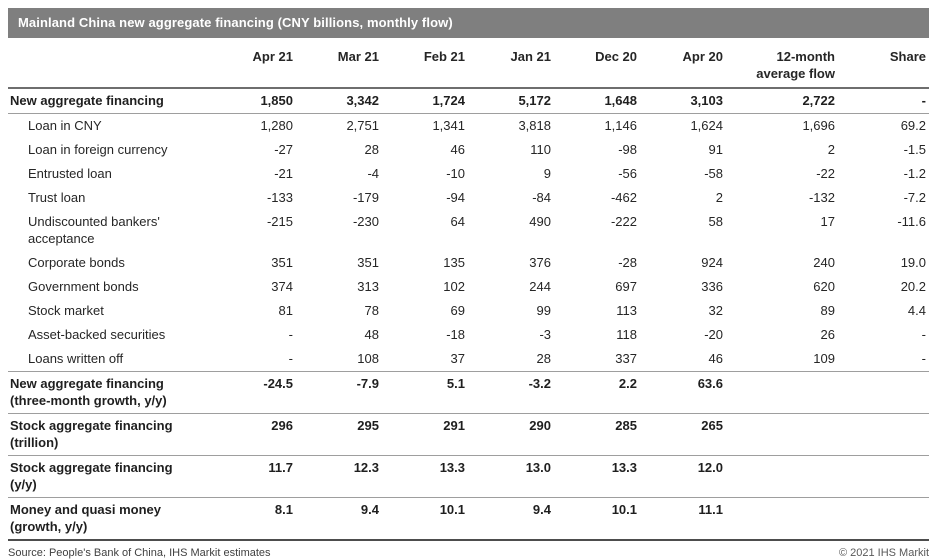 The width and height of the screenshot is (937, 559). What do you see at coordinates (511, 392) in the screenshot?
I see `cell: -3.2` at bounding box center [511, 392].